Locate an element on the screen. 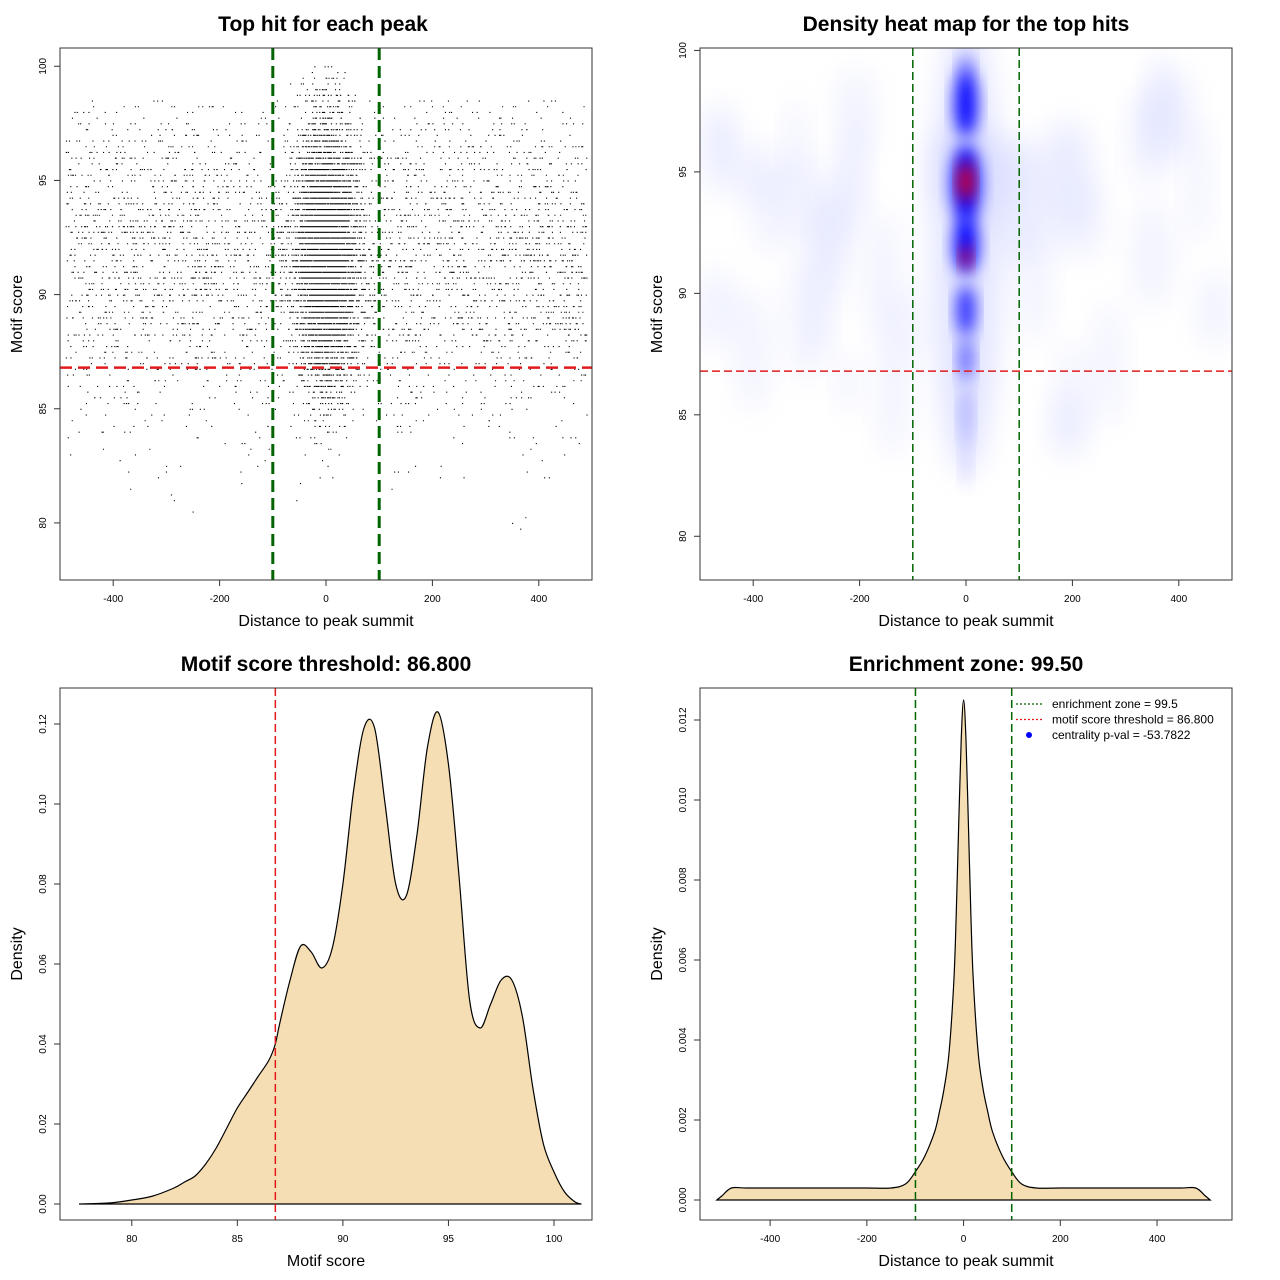  scatter-y-label: Motif score is located at coordinates (17, 314).